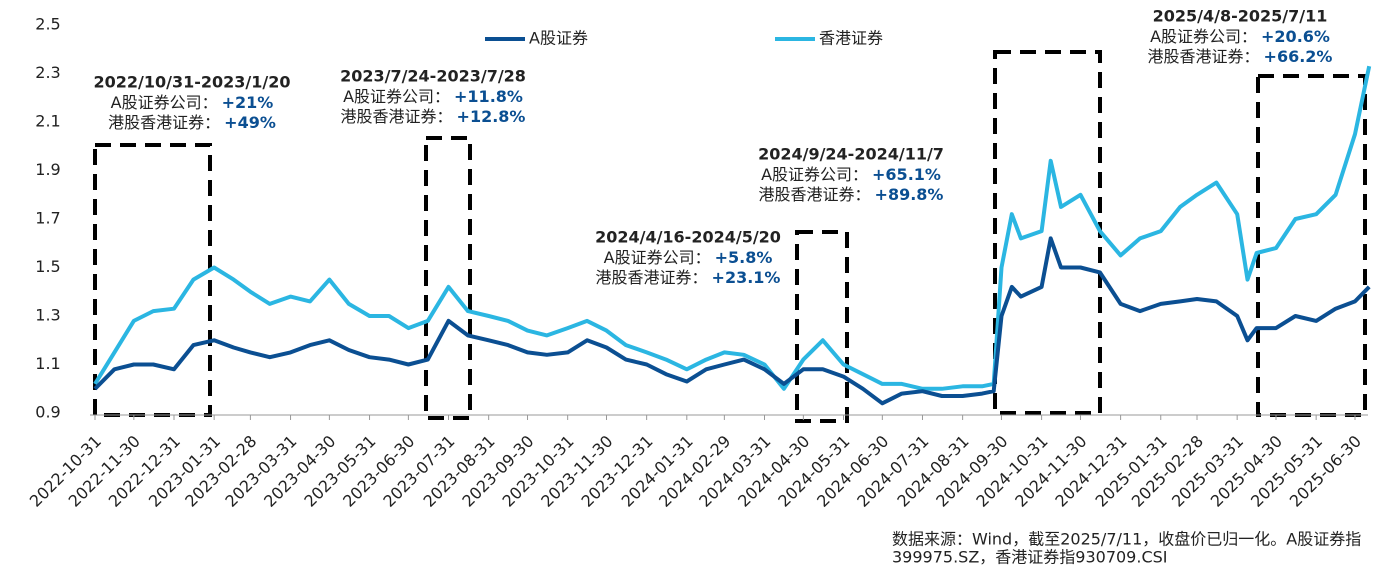 This screenshot has width=1398, height=580. I want to click on source-note: 数据来源：Wind，截至2025/7/11，收盘价已归一化。A股证券指, so click(1126, 539).